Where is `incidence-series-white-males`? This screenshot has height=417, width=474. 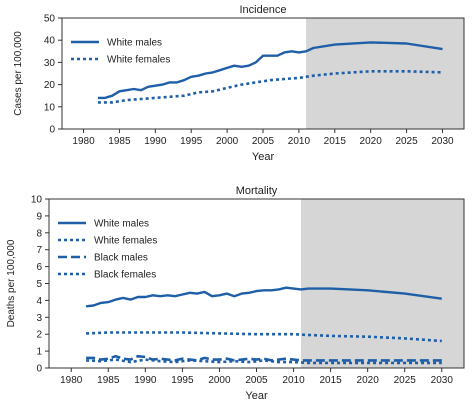
incidence-series-white-males is located at coordinates (270, 70).